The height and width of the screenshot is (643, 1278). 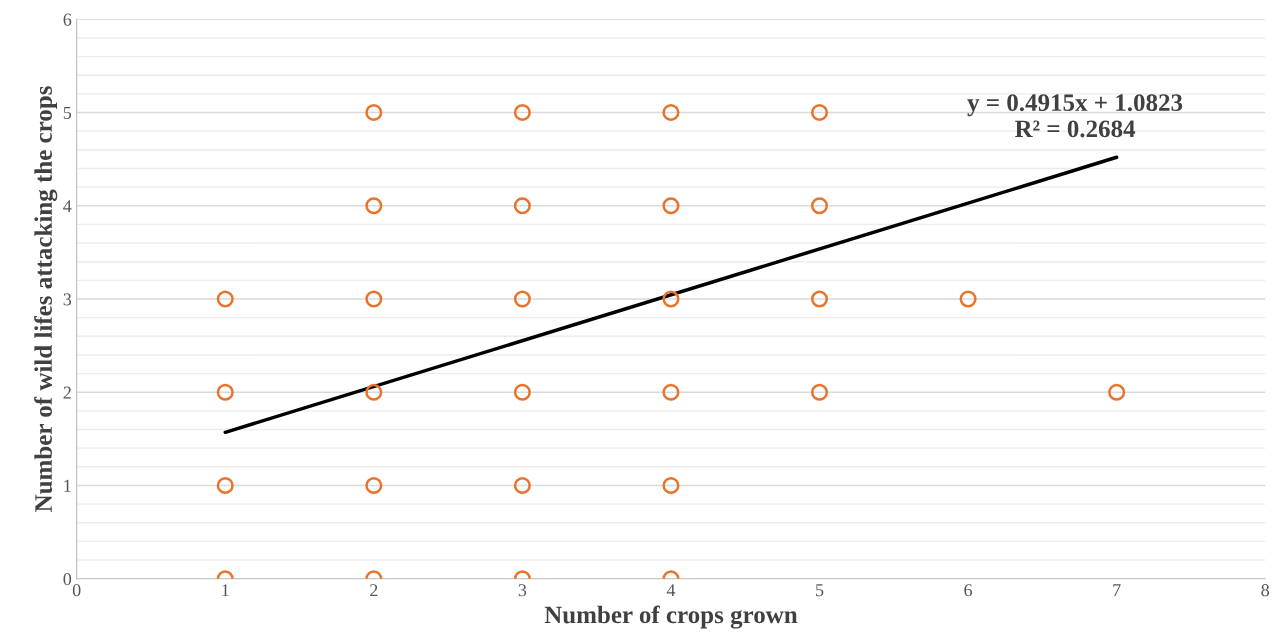 What do you see at coordinates (522, 590) in the screenshot?
I see `x-tick-label: 3` at bounding box center [522, 590].